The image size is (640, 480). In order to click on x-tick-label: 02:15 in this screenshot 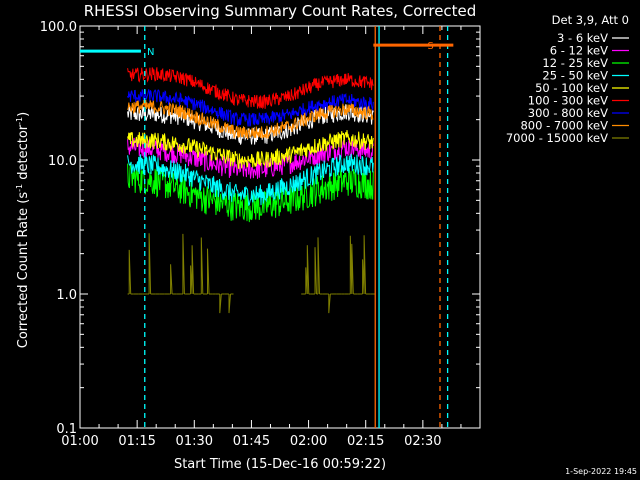, I will do `click(365, 441)`.